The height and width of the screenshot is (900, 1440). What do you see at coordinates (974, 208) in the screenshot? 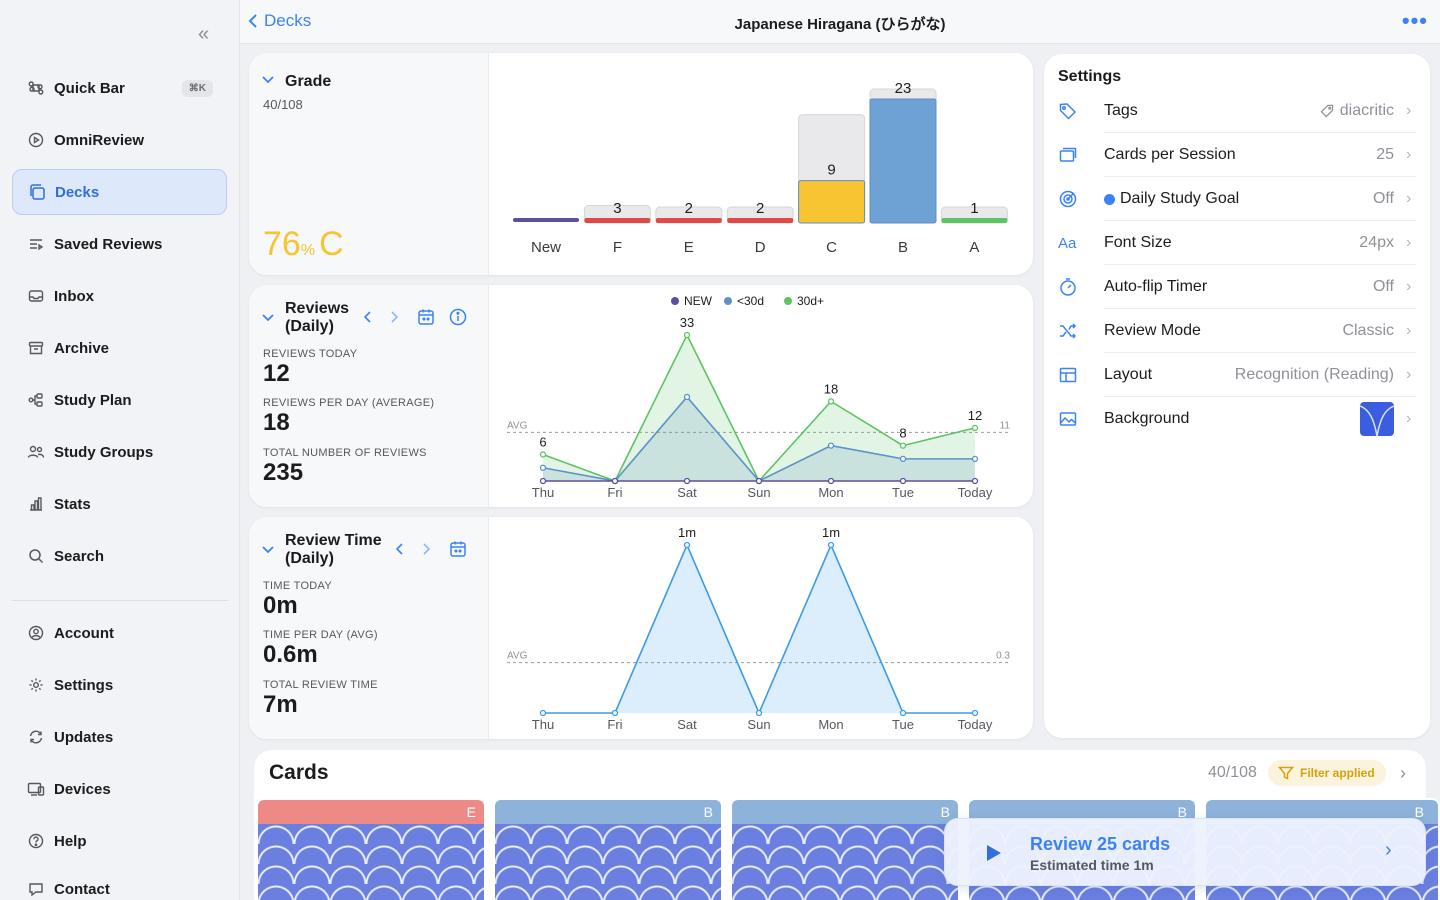
I see `grade-bar-value: 1` at bounding box center [974, 208].